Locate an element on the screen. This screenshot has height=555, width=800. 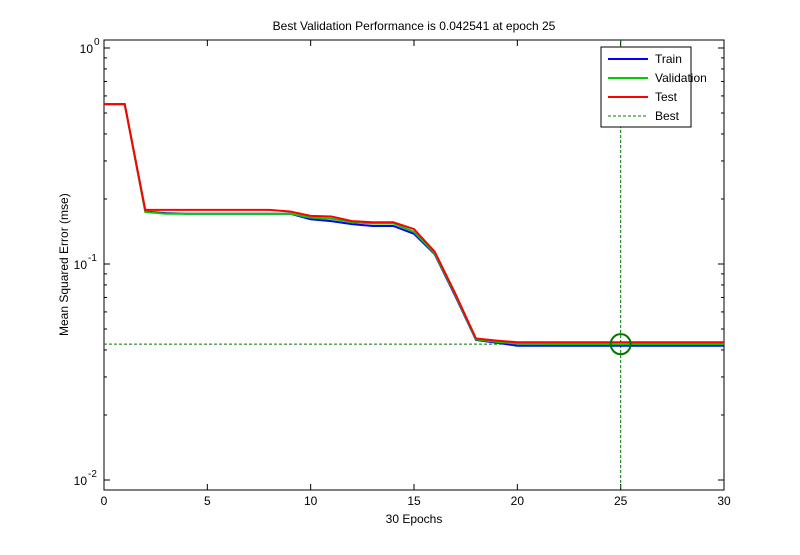
legend-label-best: Best is located at coordinates (667, 116).